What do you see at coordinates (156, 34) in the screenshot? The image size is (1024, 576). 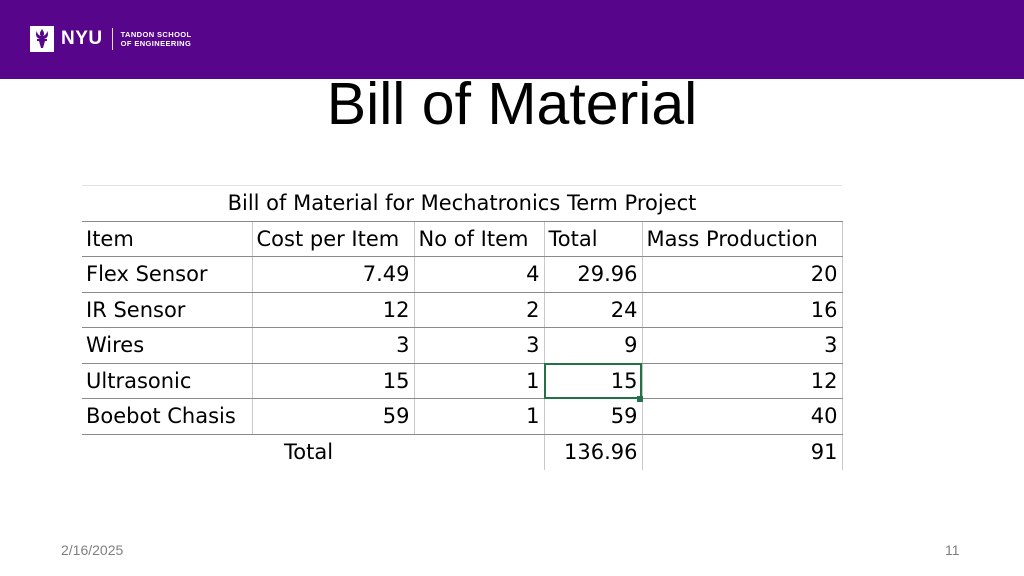 I see `logo-subtitle-line1: TANDON SCHOOL` at bounding box center [156, 34].